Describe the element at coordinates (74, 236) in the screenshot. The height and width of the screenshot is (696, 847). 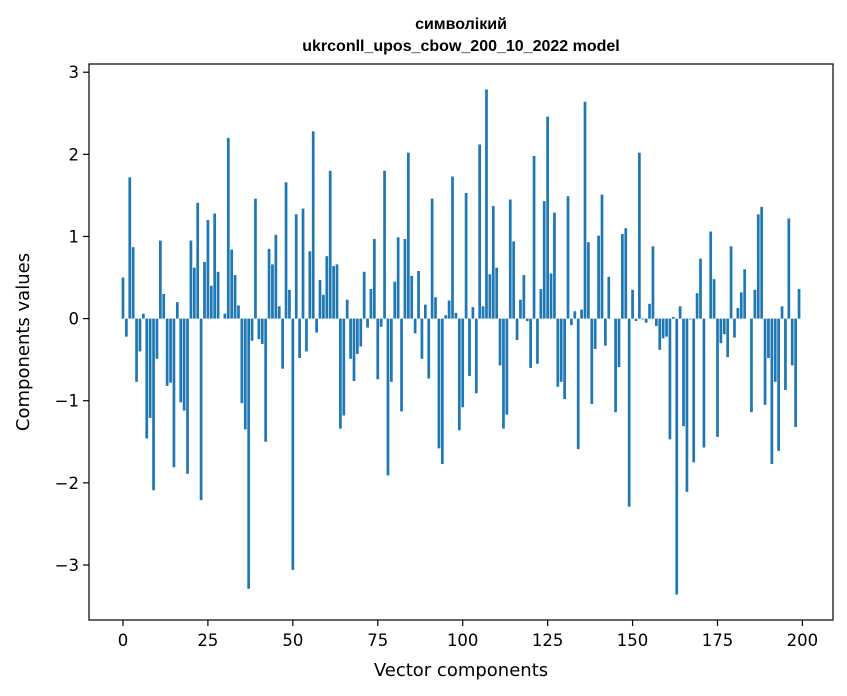
I see `y-tick-label: 1` at that location.